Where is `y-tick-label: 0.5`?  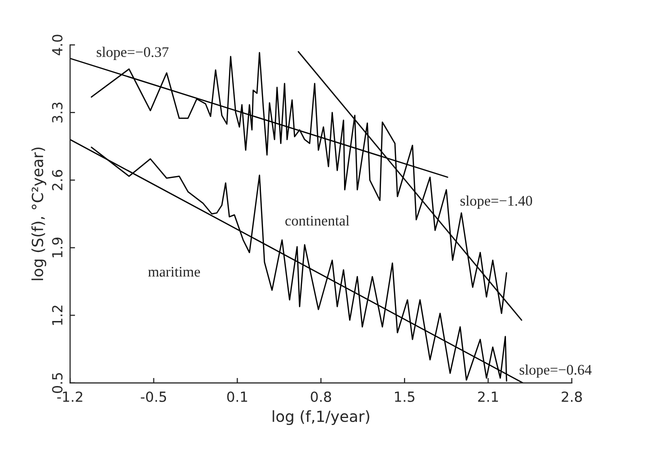 y-tick-label: 0.5 is located at coordinates (57, 383).